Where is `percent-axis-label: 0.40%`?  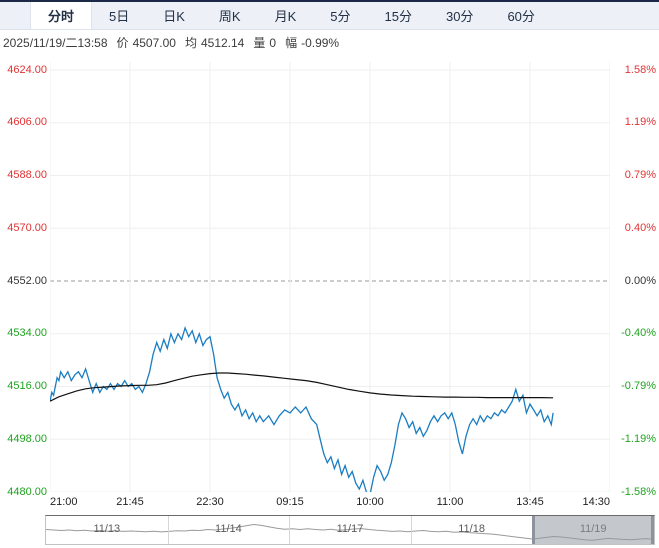 percent-axis-label: 0.40% is located at coordinates (640, 227).